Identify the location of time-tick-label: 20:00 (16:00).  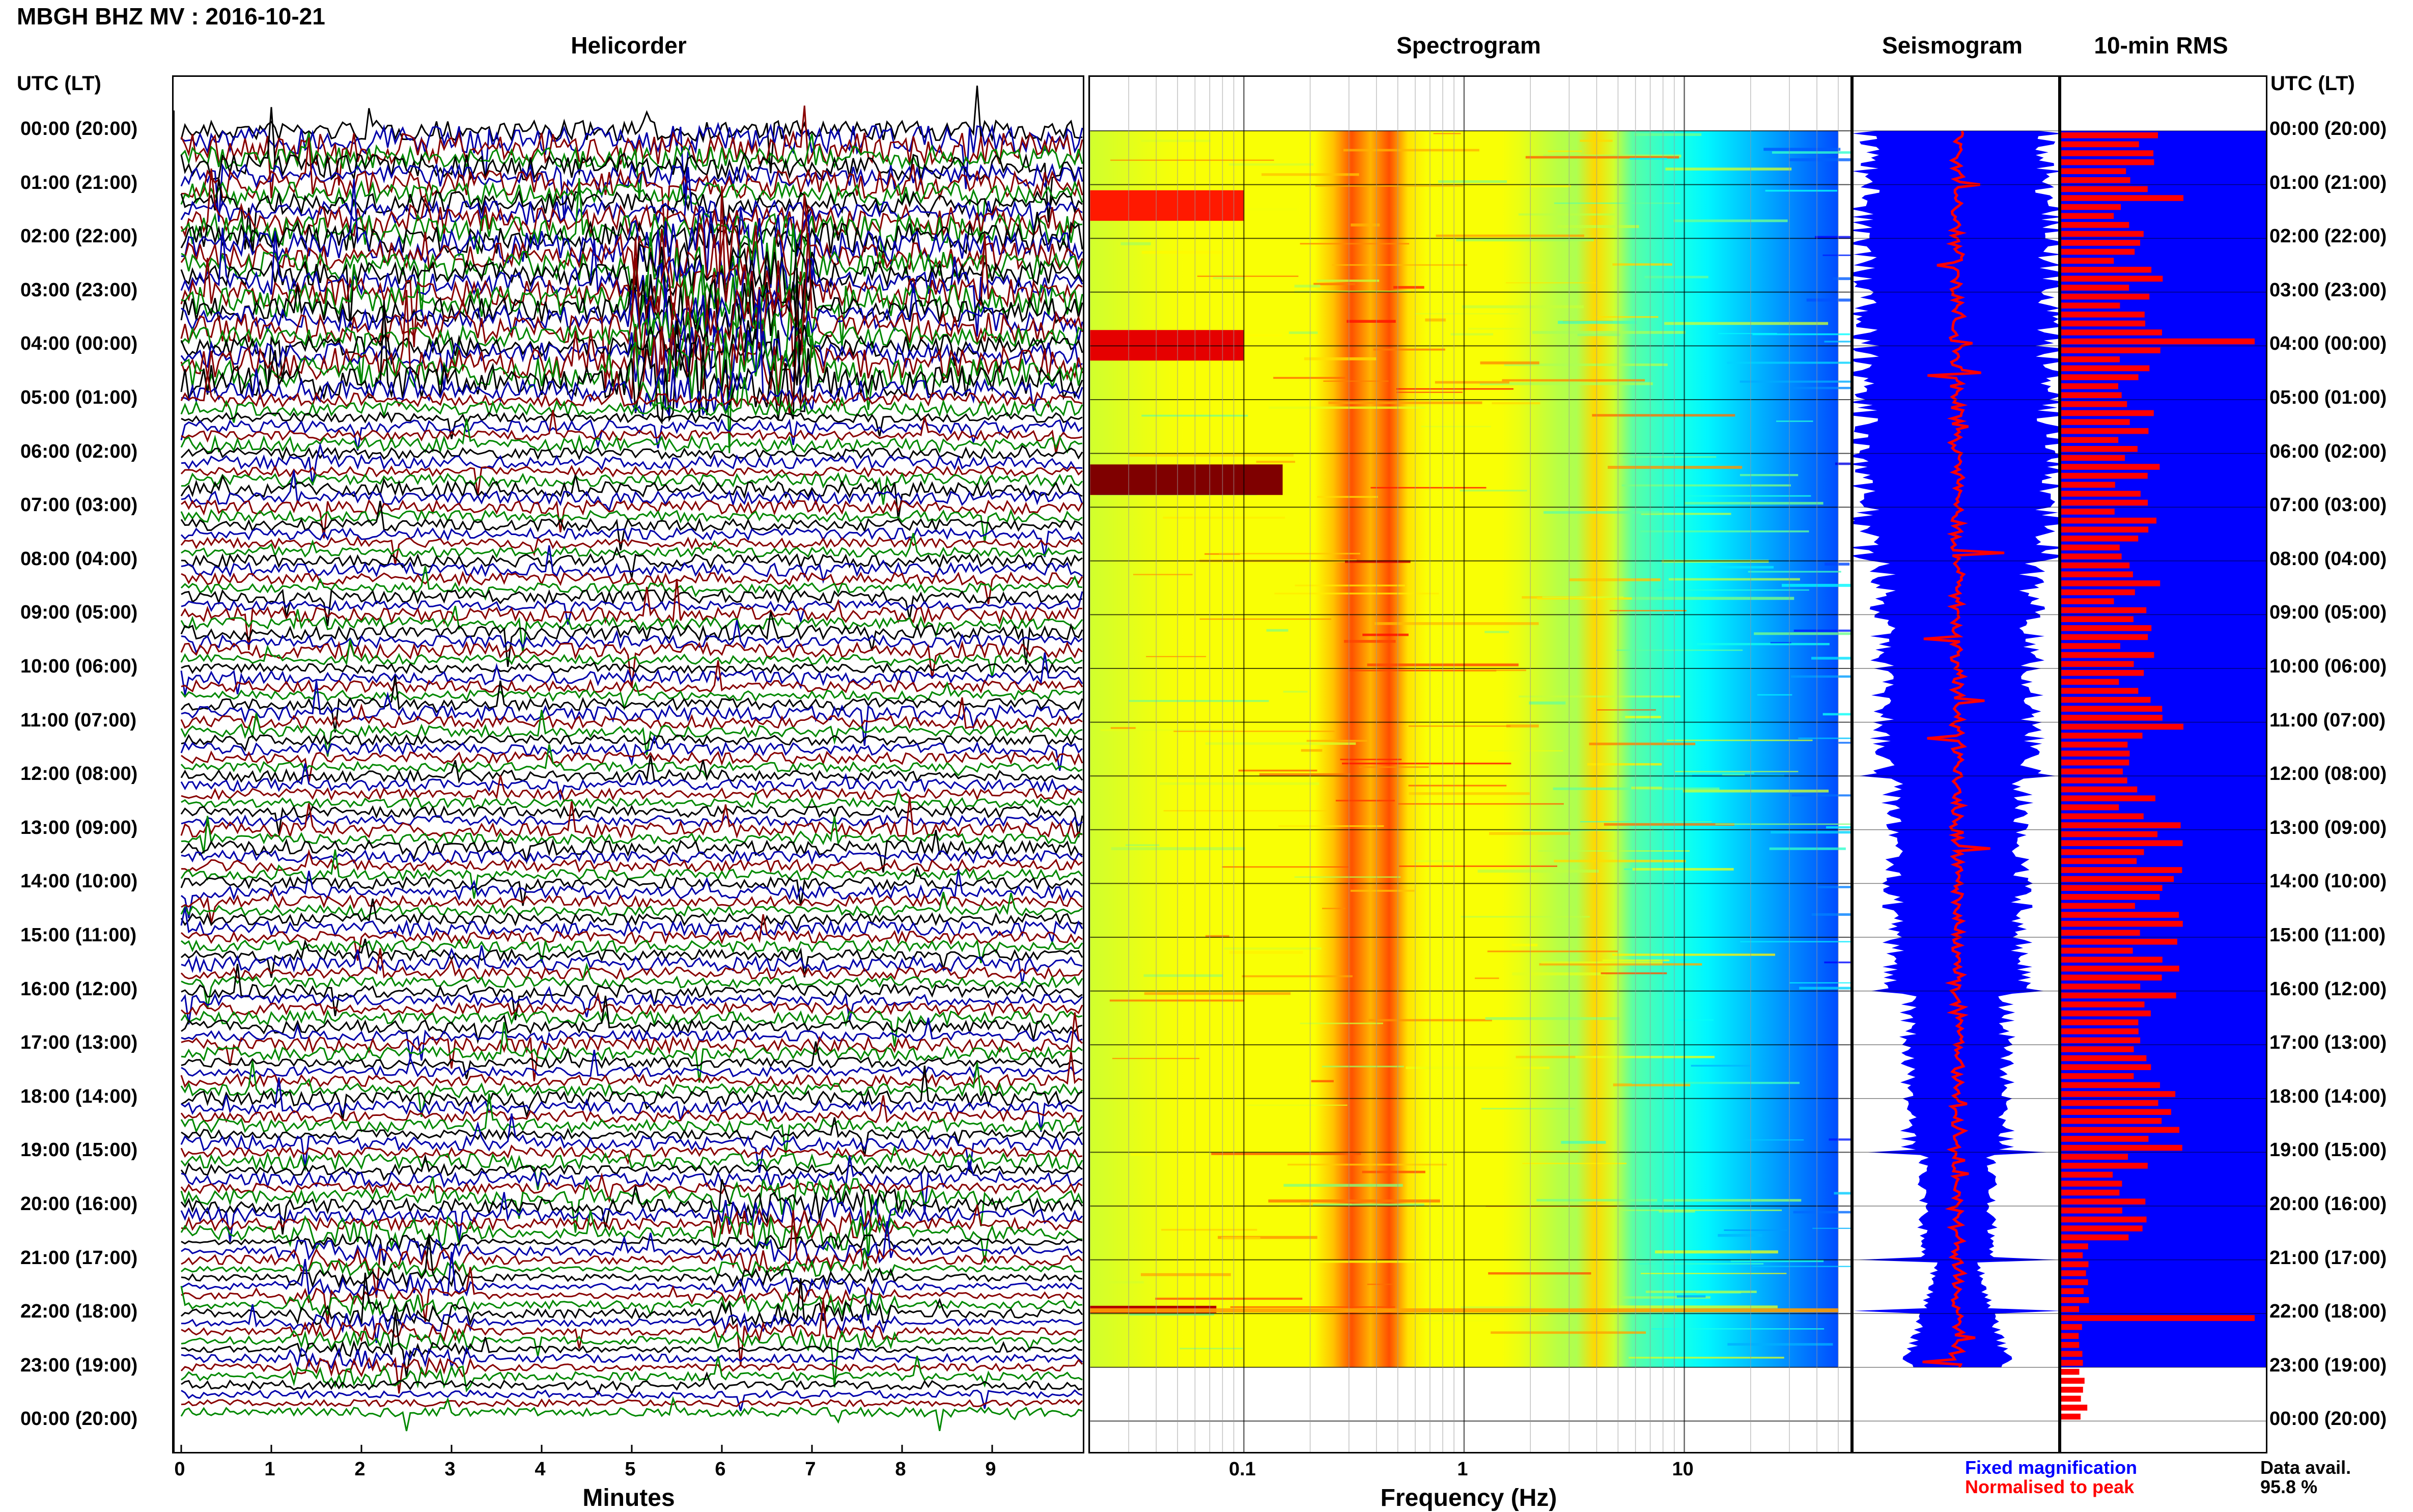
(2328, 1204).